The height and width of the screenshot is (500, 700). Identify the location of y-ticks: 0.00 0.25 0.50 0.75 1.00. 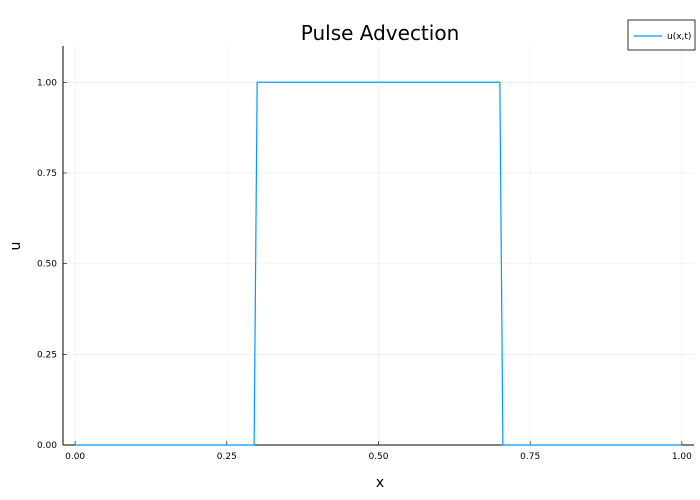
(52, 264).